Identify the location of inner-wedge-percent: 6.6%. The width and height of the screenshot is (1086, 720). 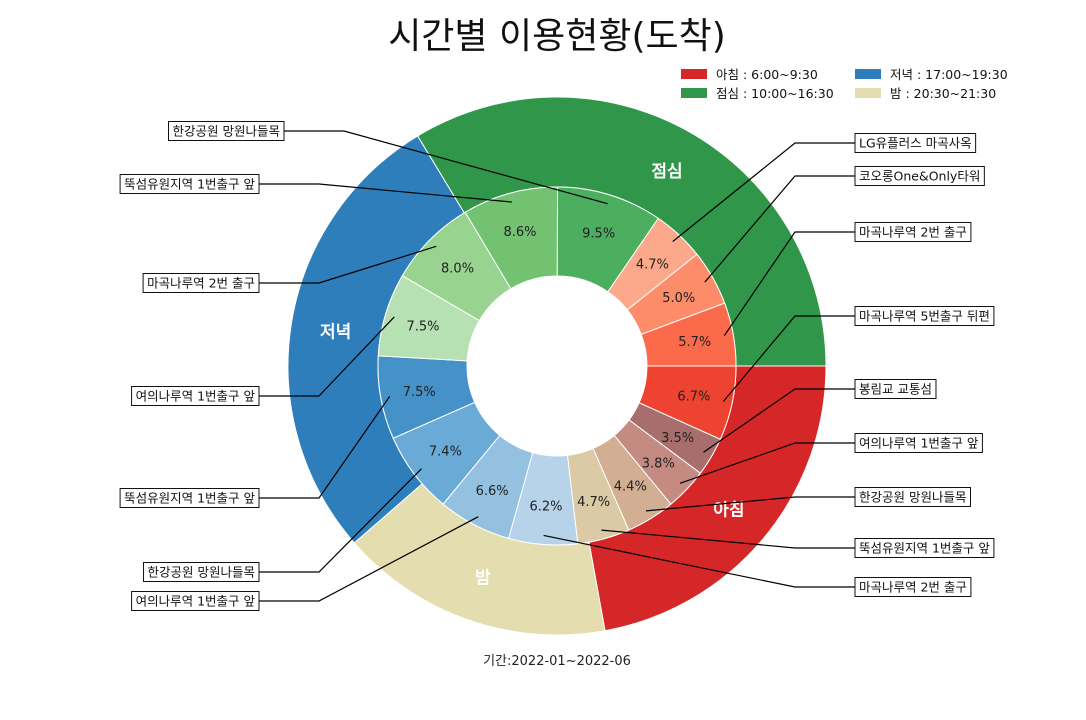
(492, 491).